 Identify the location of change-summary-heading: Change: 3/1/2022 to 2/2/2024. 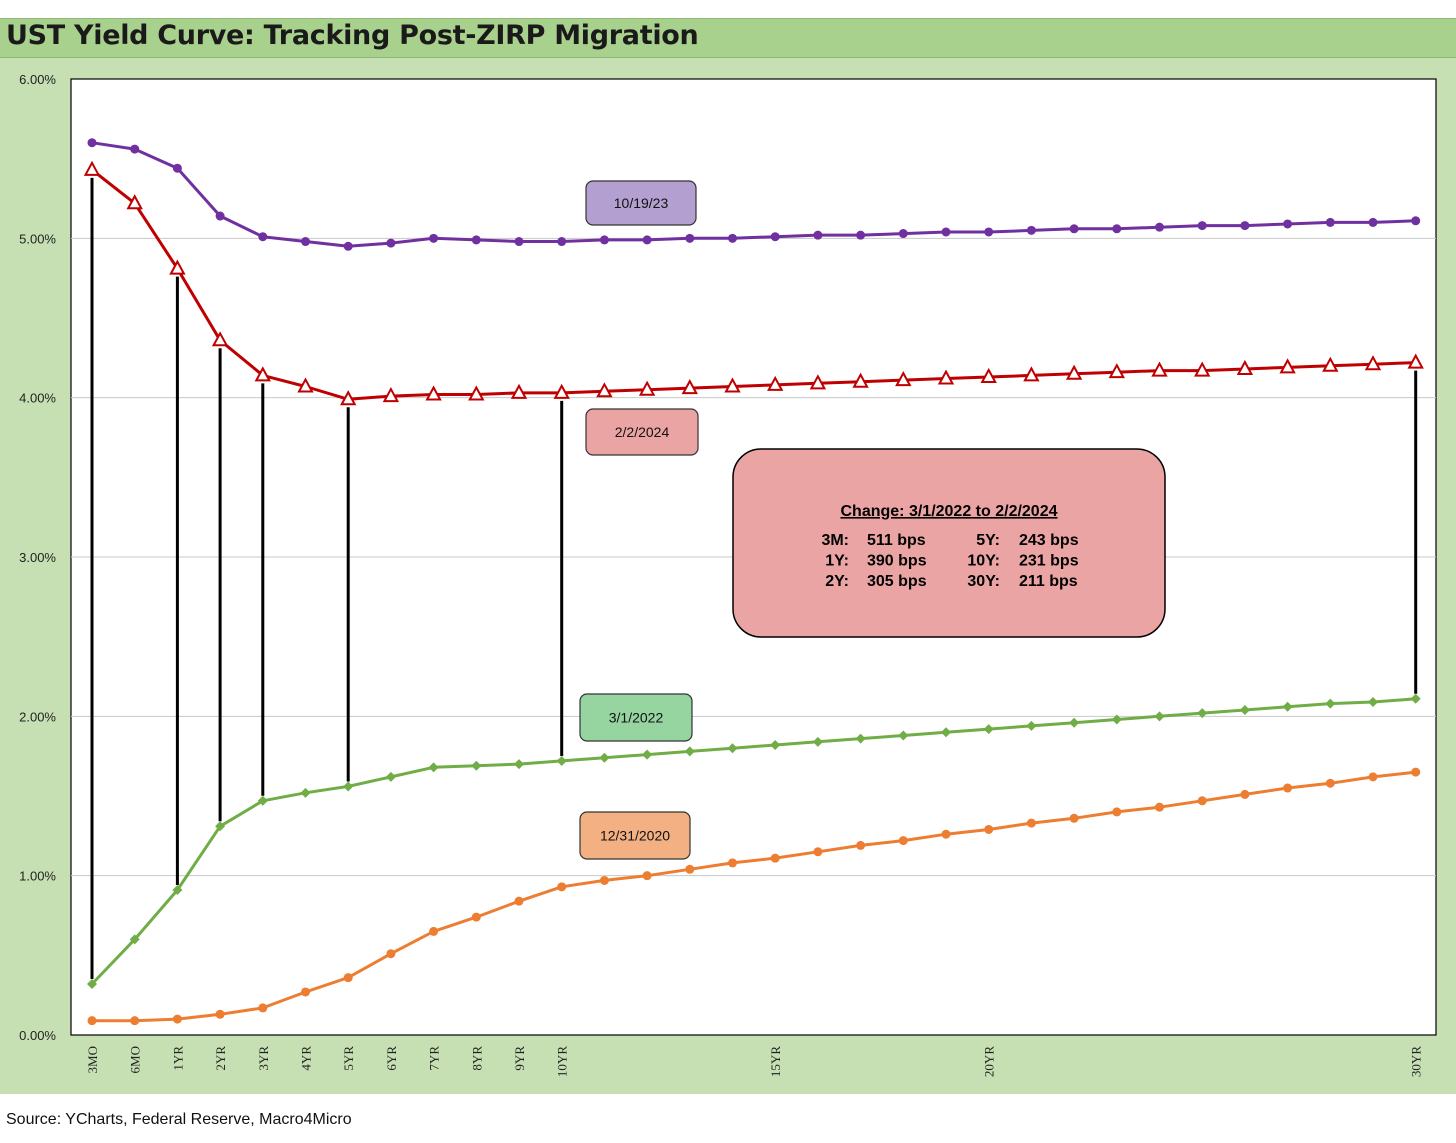
(949, 511).